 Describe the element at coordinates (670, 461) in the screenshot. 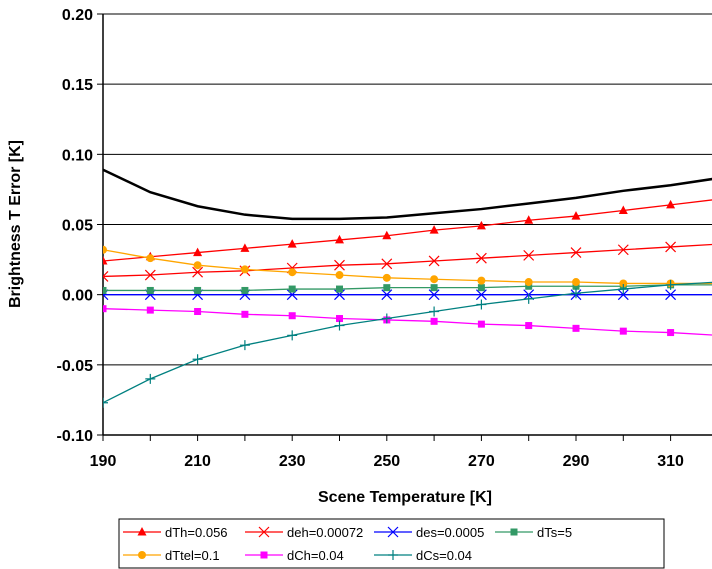

I see `x-tick-label: 310` at that location.